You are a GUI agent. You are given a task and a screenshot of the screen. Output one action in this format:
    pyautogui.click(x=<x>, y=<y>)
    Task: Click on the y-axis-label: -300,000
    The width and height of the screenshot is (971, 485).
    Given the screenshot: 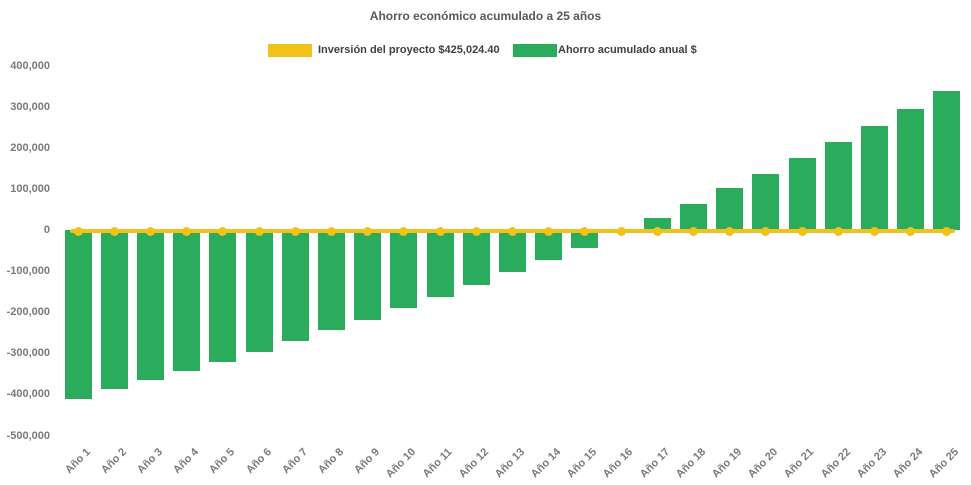 What is the action you would take?
    pyautogui.click(x=28, y=353)
    